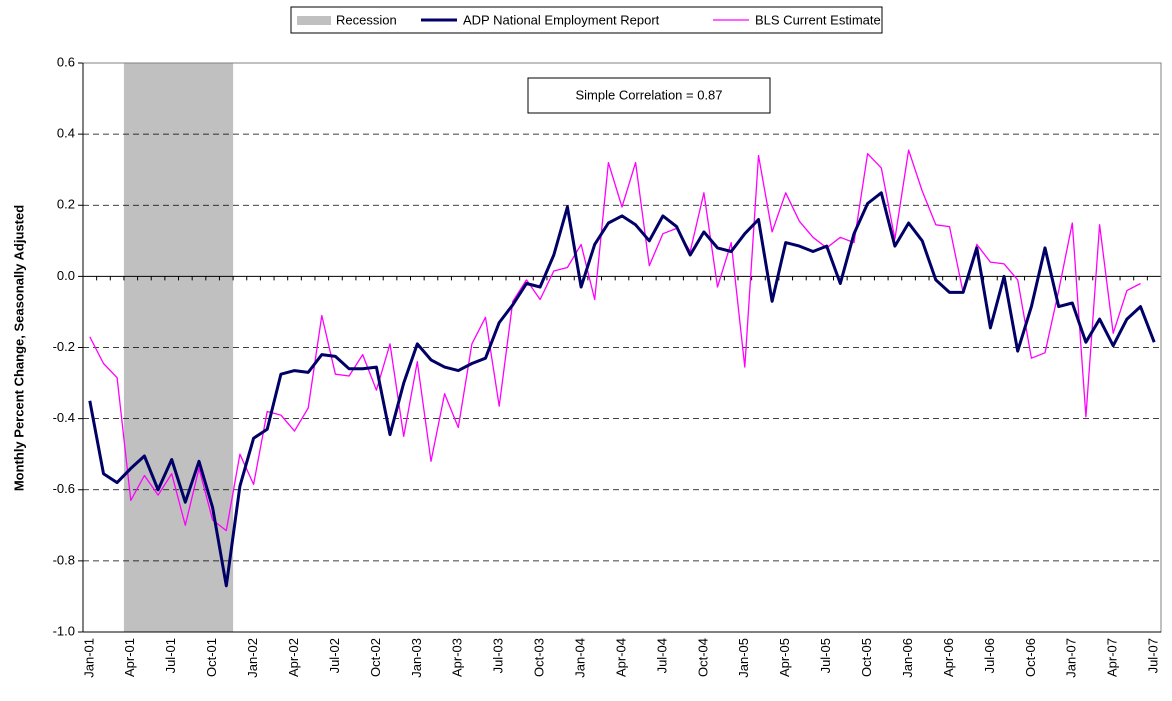 The image size is (1172, 701). I want to click on x-tick-label: Jul-06, so click(989, 655).